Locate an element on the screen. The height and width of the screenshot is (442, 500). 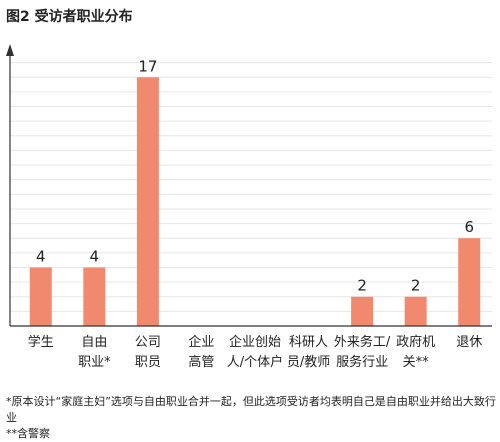
category-label: 职员 is located at coordinates (148, 362).